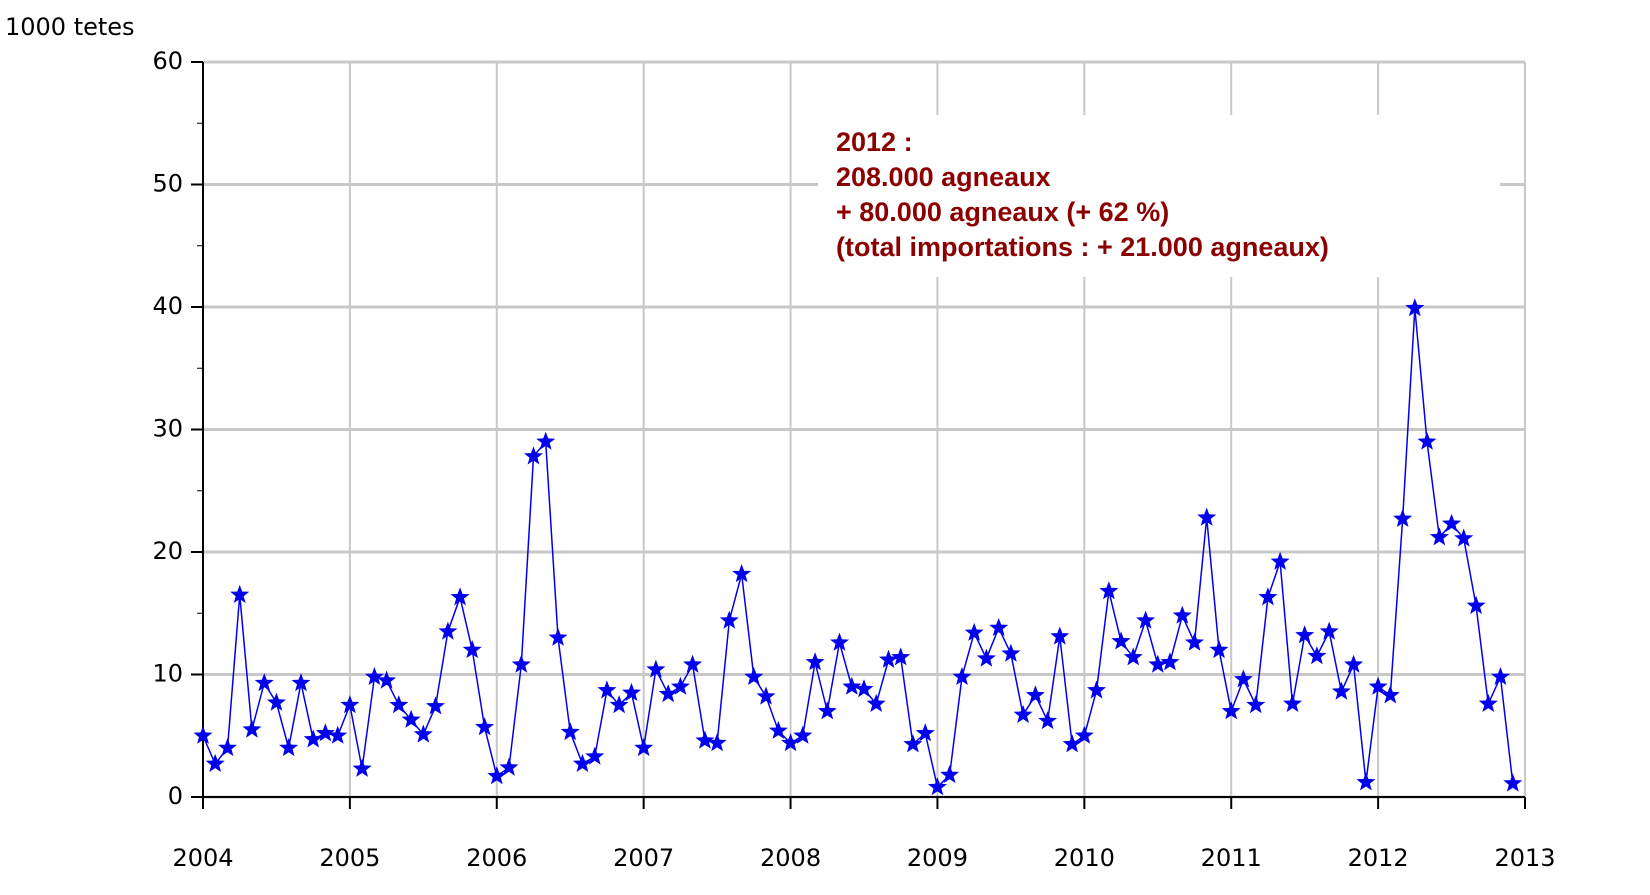  Describe the element at coordinates (790, 858) in the screenshot. I see `x-tick-label: 2008` at that location.